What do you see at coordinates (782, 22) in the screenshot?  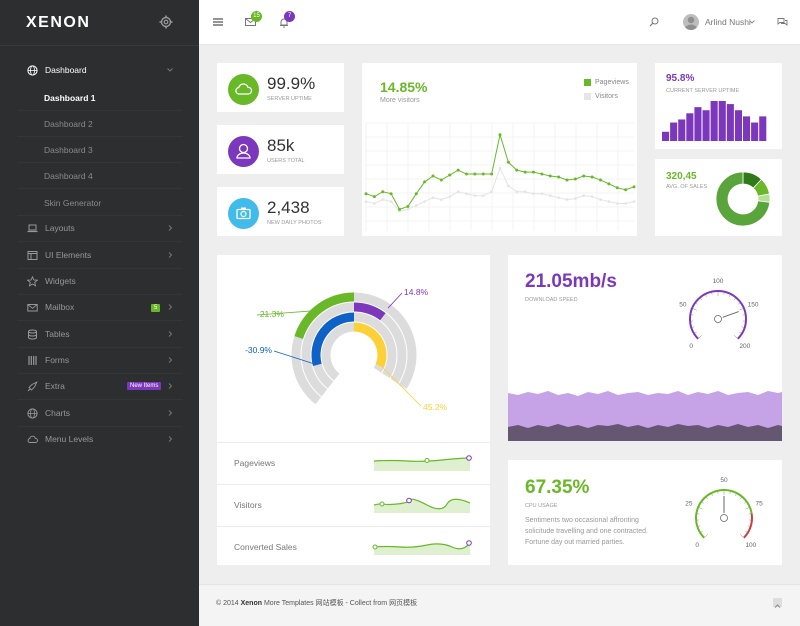 I see `chat-icon` at bounding box center [782, 22].